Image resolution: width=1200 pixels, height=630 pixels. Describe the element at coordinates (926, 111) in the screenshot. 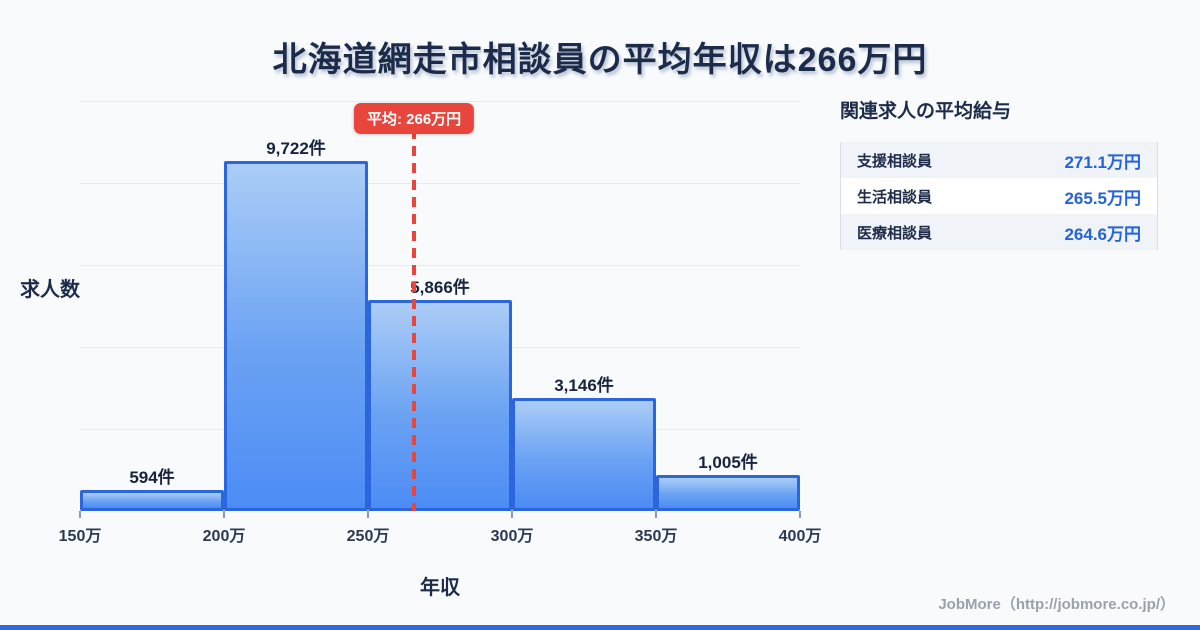

I see `related-jobs-heading: 関連求人の平均給与` at that location.